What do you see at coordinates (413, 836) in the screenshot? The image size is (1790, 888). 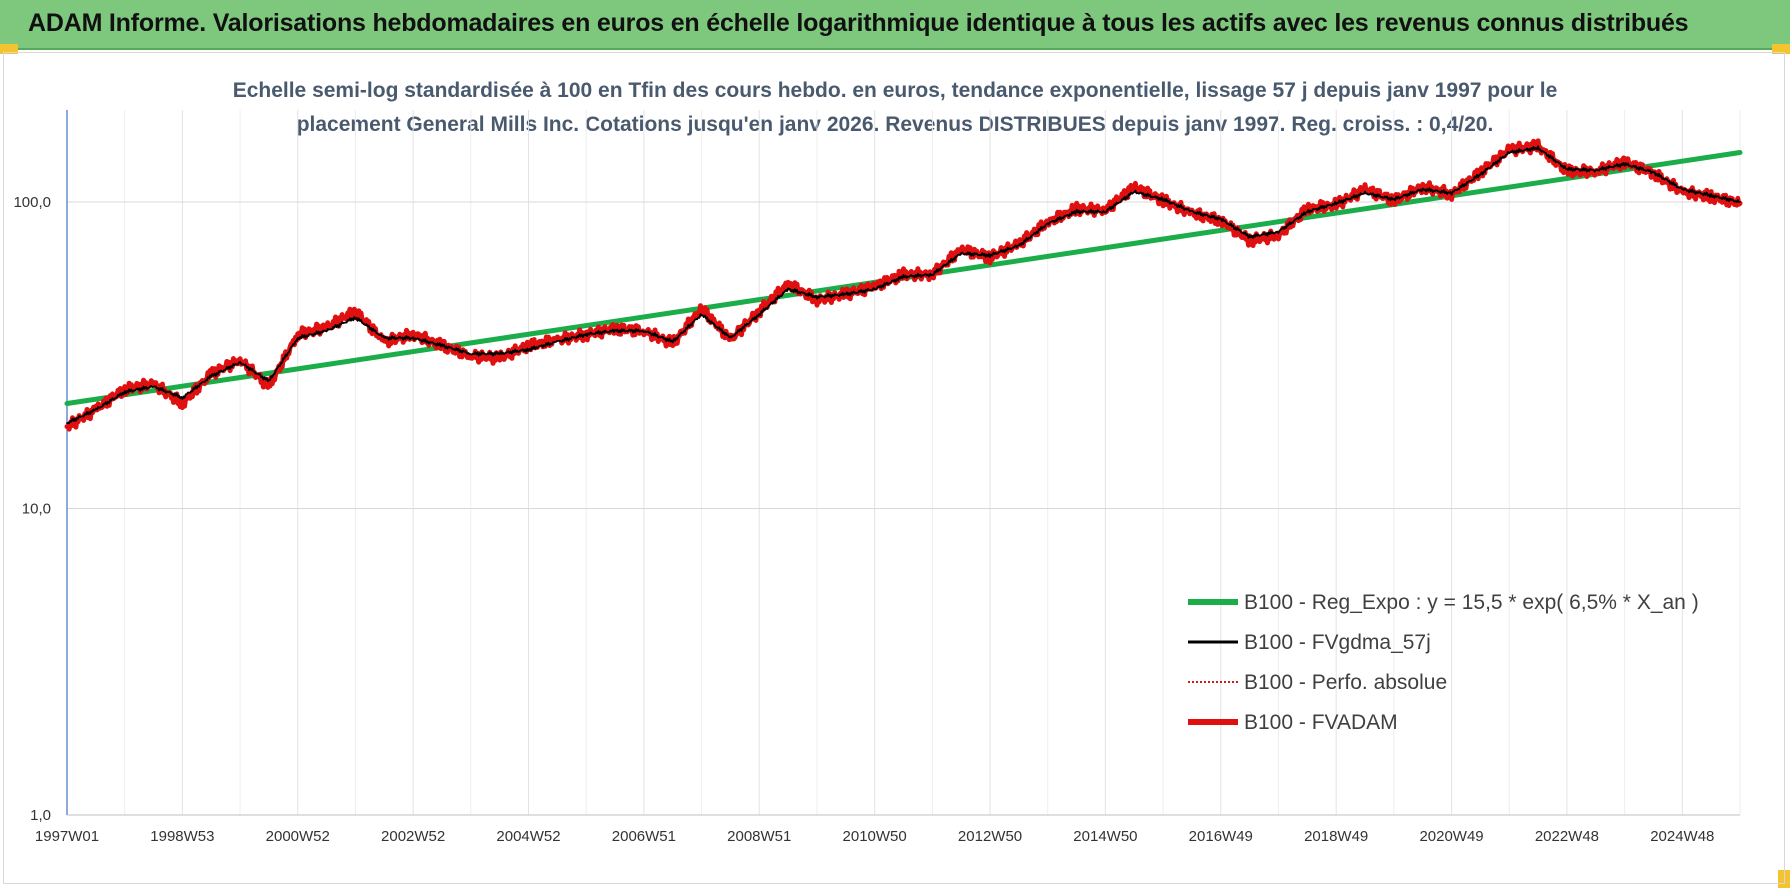 I see `x-tick-label: 2002W52` at bounding box center [413, 836].